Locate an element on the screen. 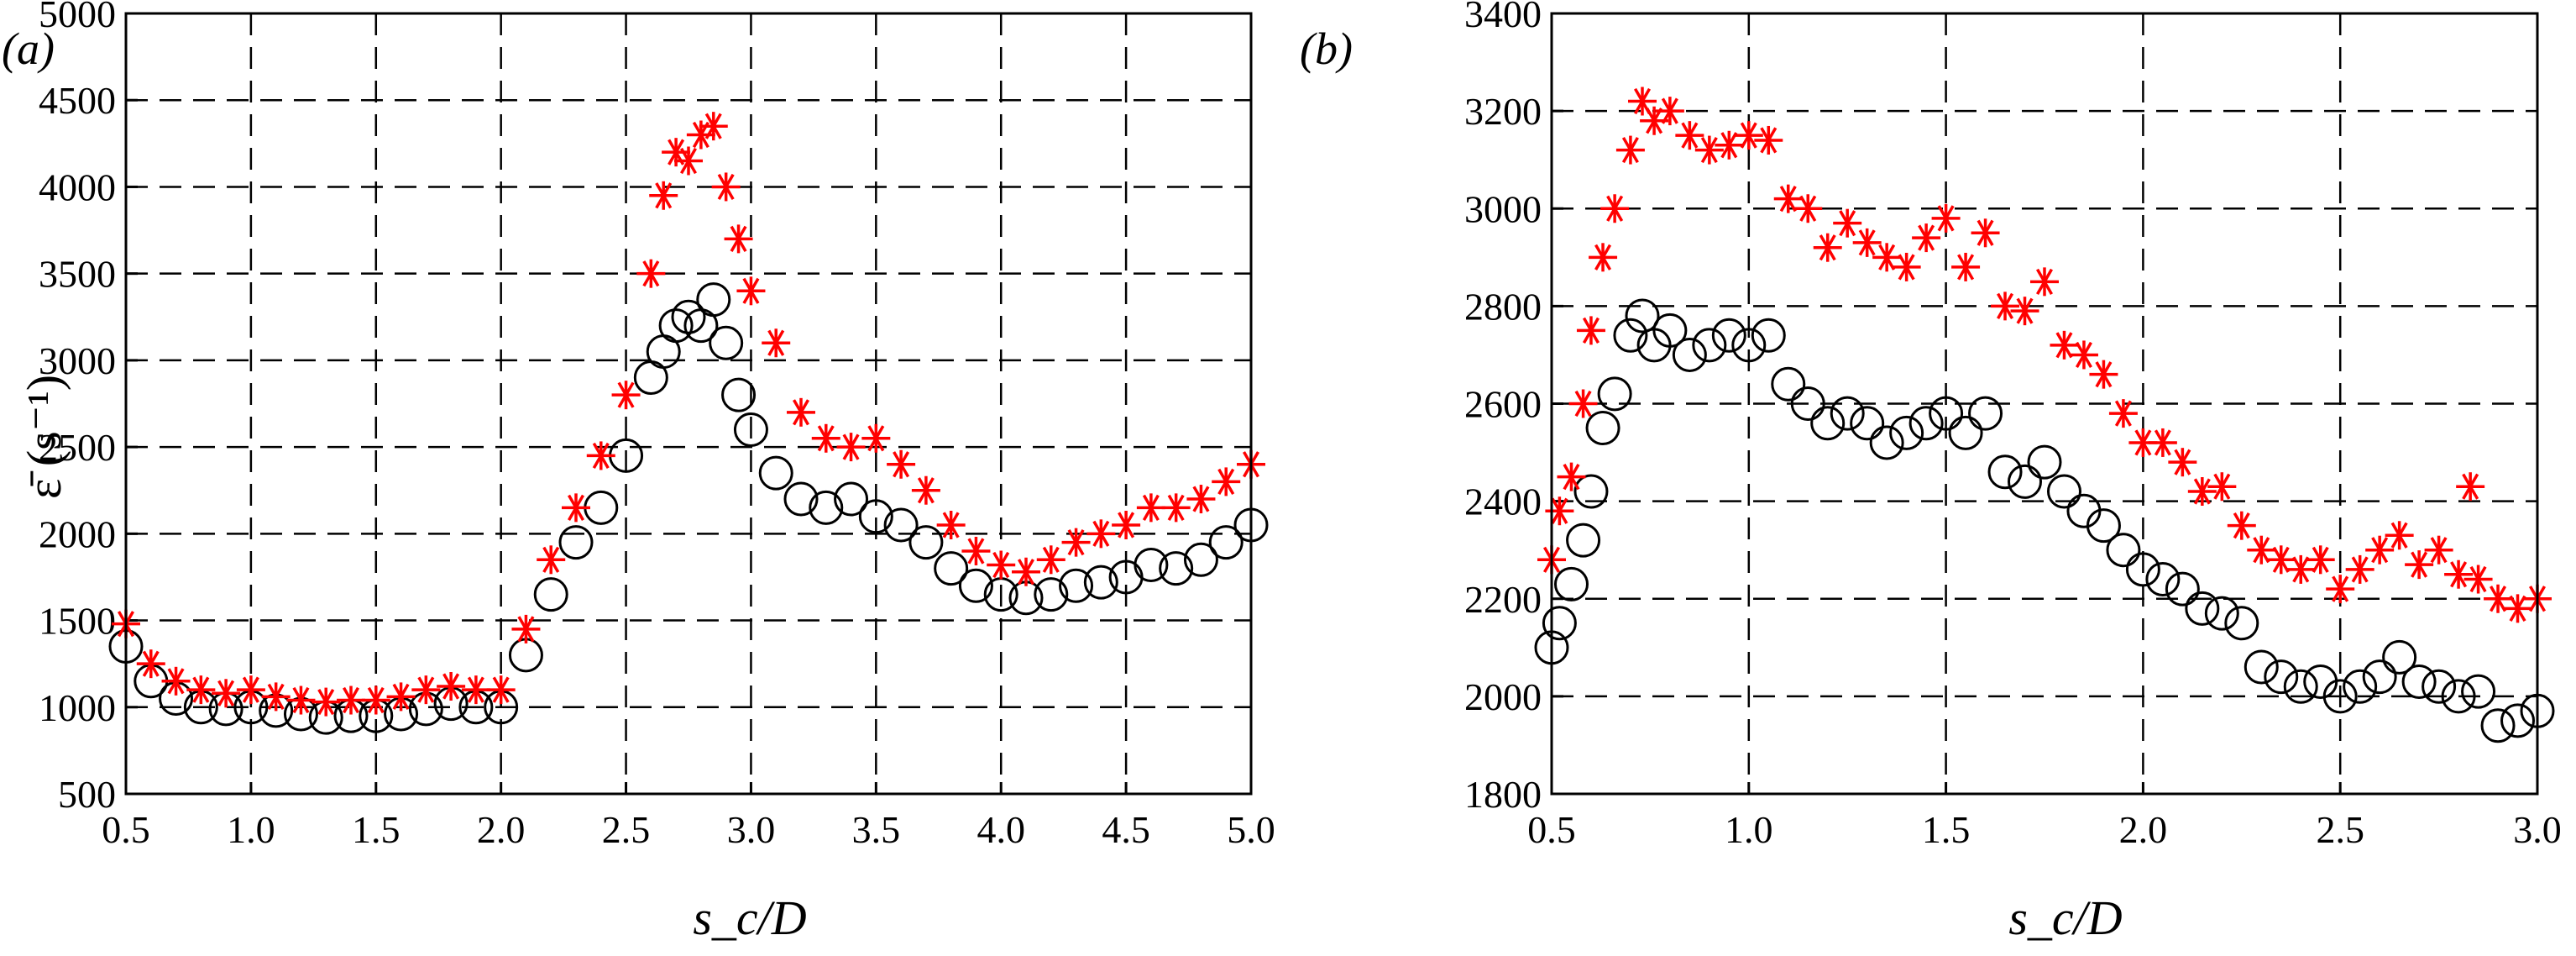 The width and height of the screenshot is (2576, 956). panel-a-x-tick-label: 3.0 is located at coordinates (752, 830).